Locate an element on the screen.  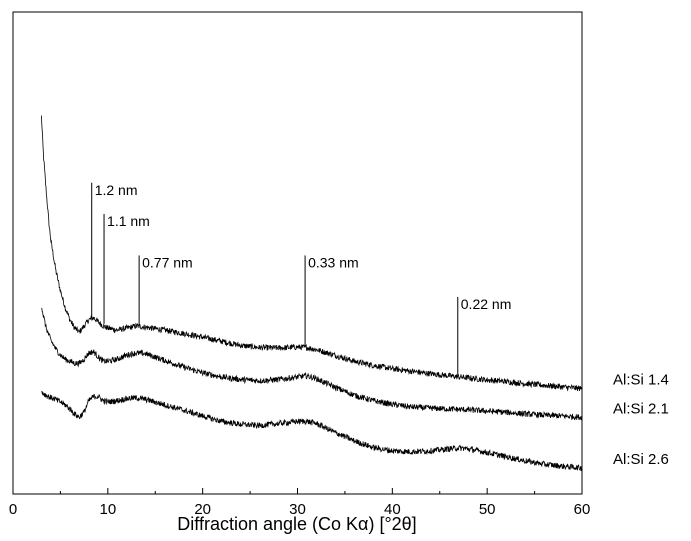
series-labels: Al:Si 1.4 Al:Si 2.1 Al:Si 2.6 is located at coordinates (641, 420).